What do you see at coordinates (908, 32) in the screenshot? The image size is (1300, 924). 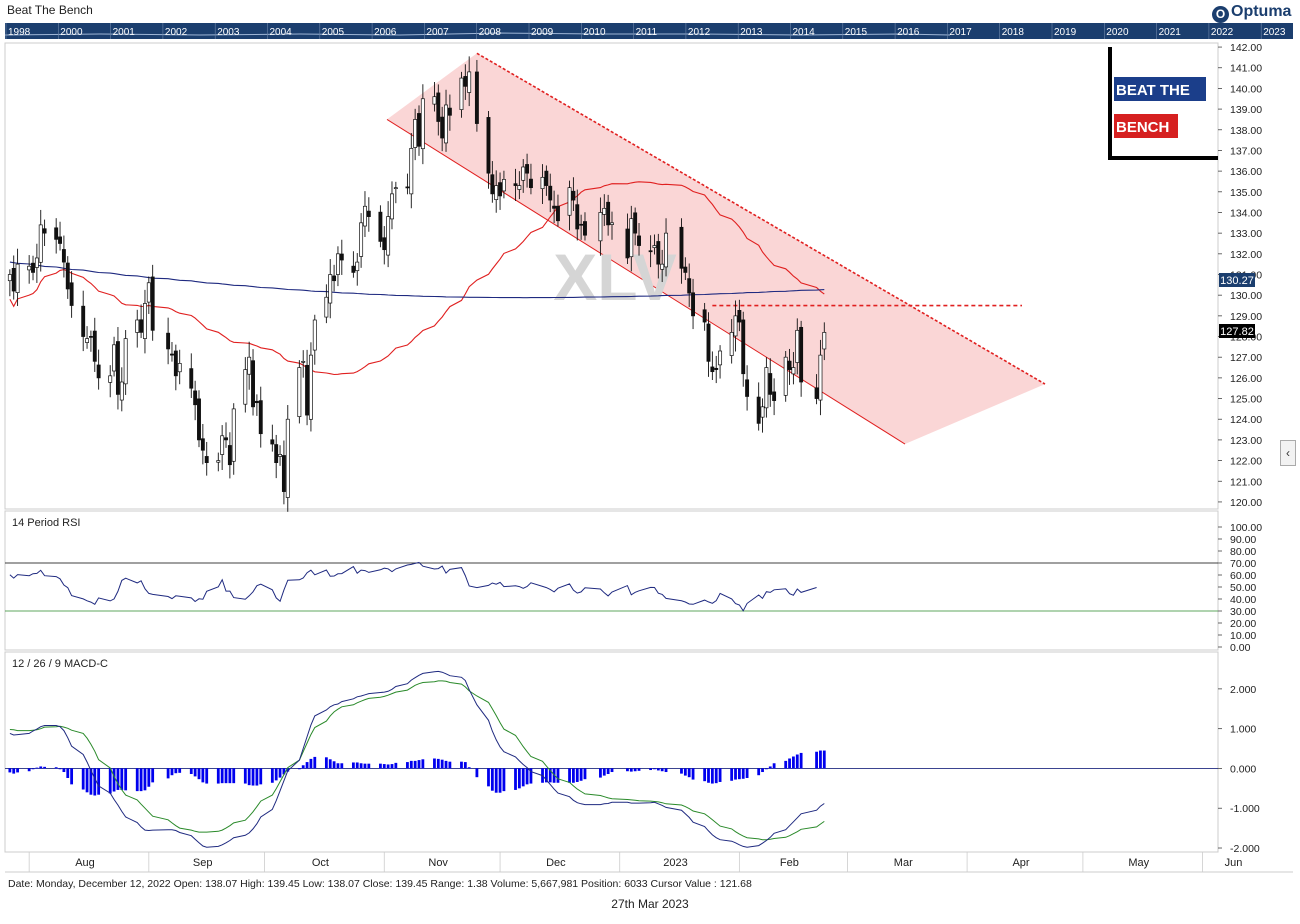 I see `navigator-year-label: 2016` at bounding box center [908, 32].